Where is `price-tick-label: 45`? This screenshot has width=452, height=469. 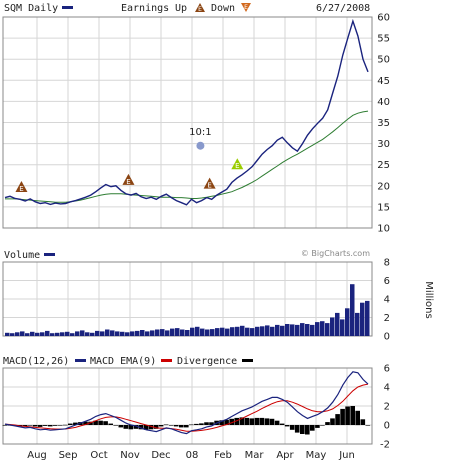 price-tick-label: 45 is located at coordinates (383, 81).